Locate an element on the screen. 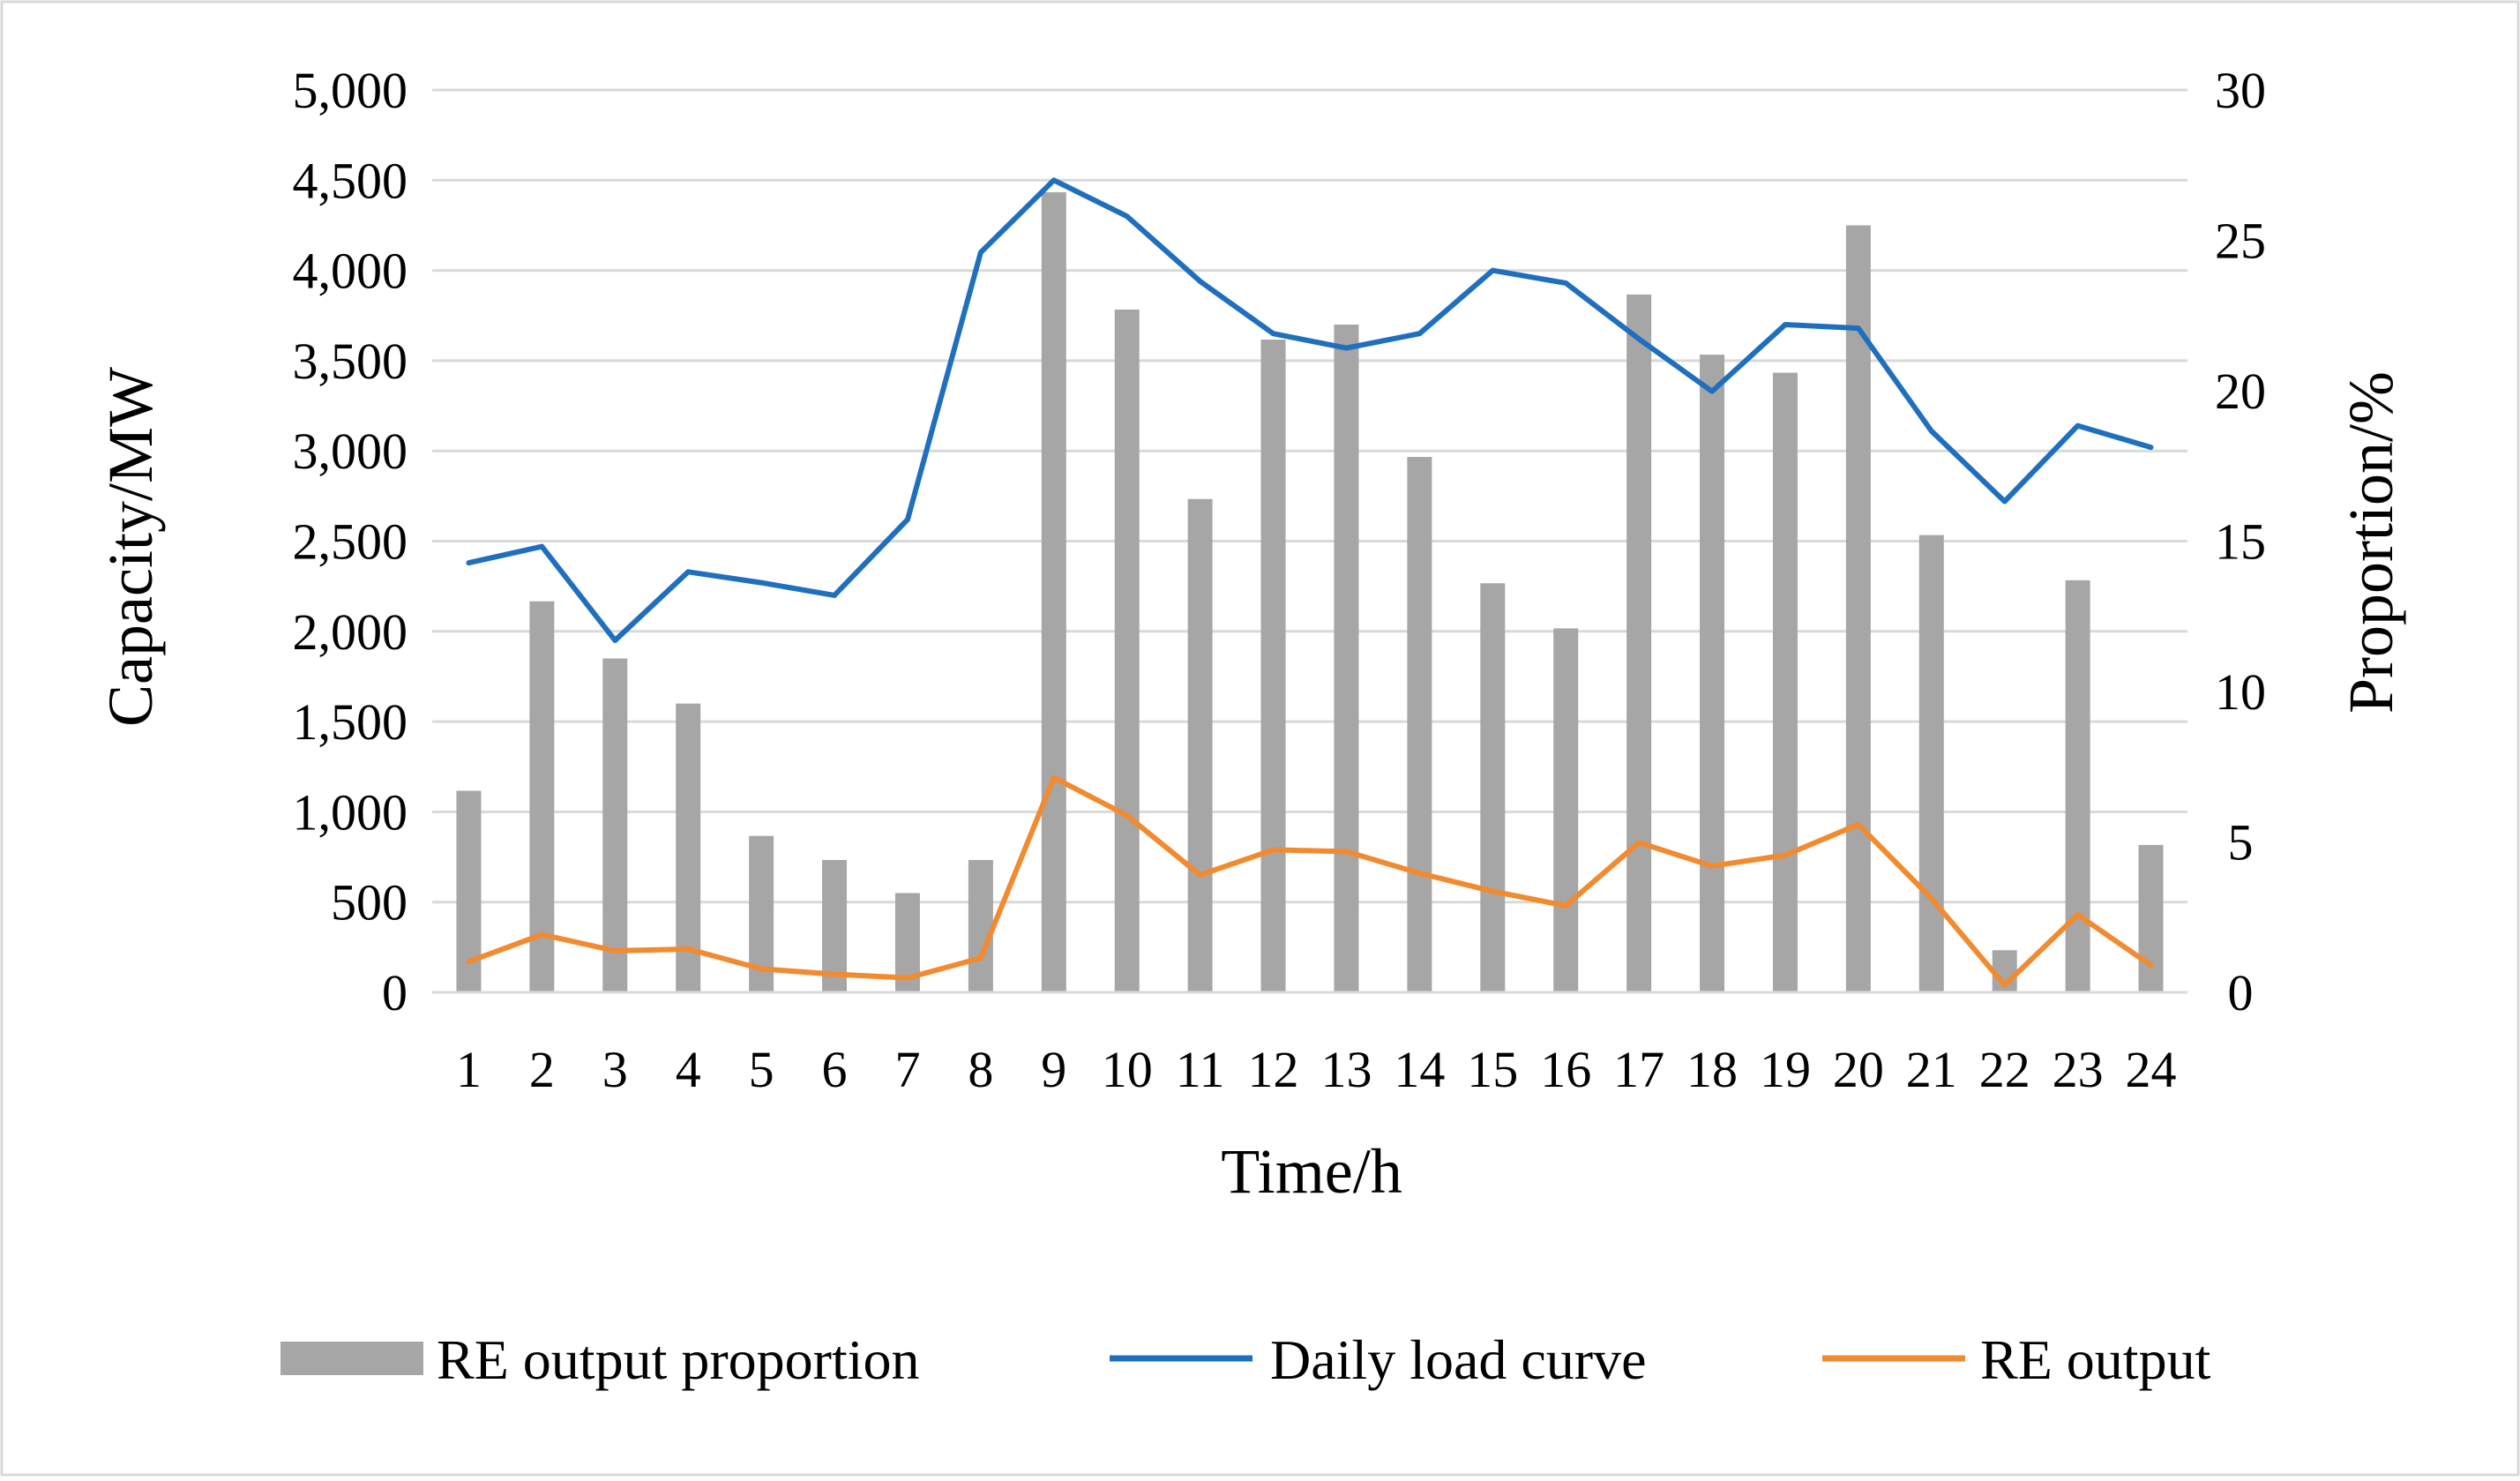 The height and width of the screenshot is (1481, 2520). x-tick-label: 6 is located at coordinates (835, 1069).